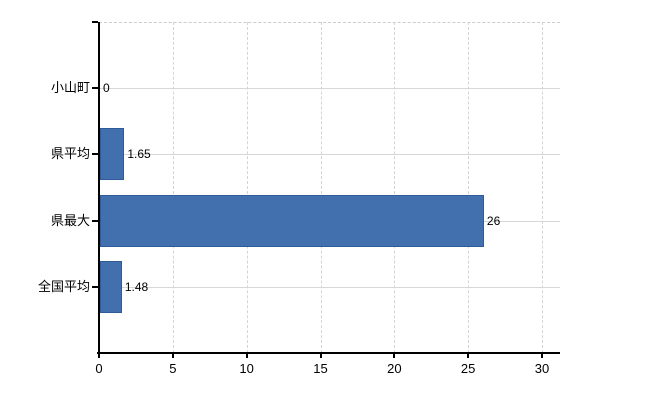 This screenshot has width=650, height=400. I want to click on y-axis-line, so click(99, 187).